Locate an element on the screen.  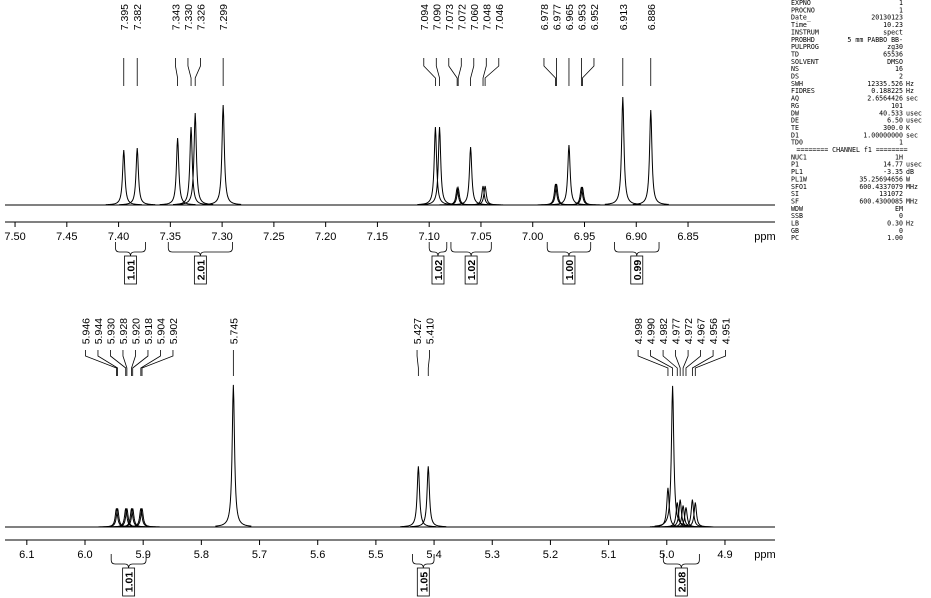
parameter-name: EXPNO is located at coordinates (801, 3).